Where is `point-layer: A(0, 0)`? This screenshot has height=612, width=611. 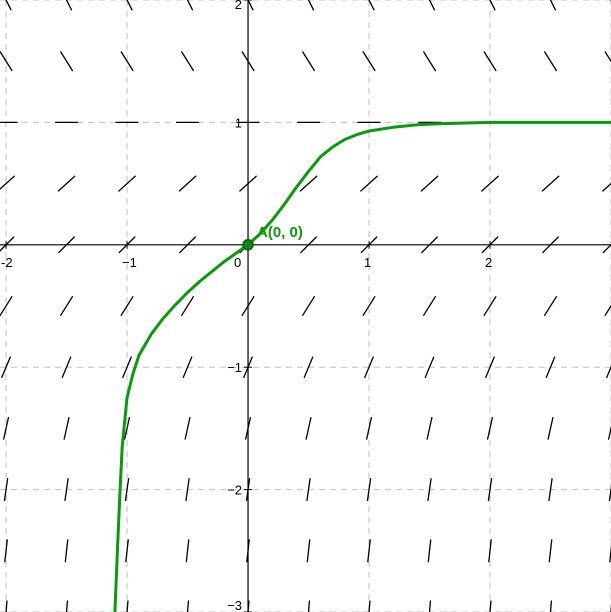
point-layer: A(0, 0) is located at coordinates (272, 237).